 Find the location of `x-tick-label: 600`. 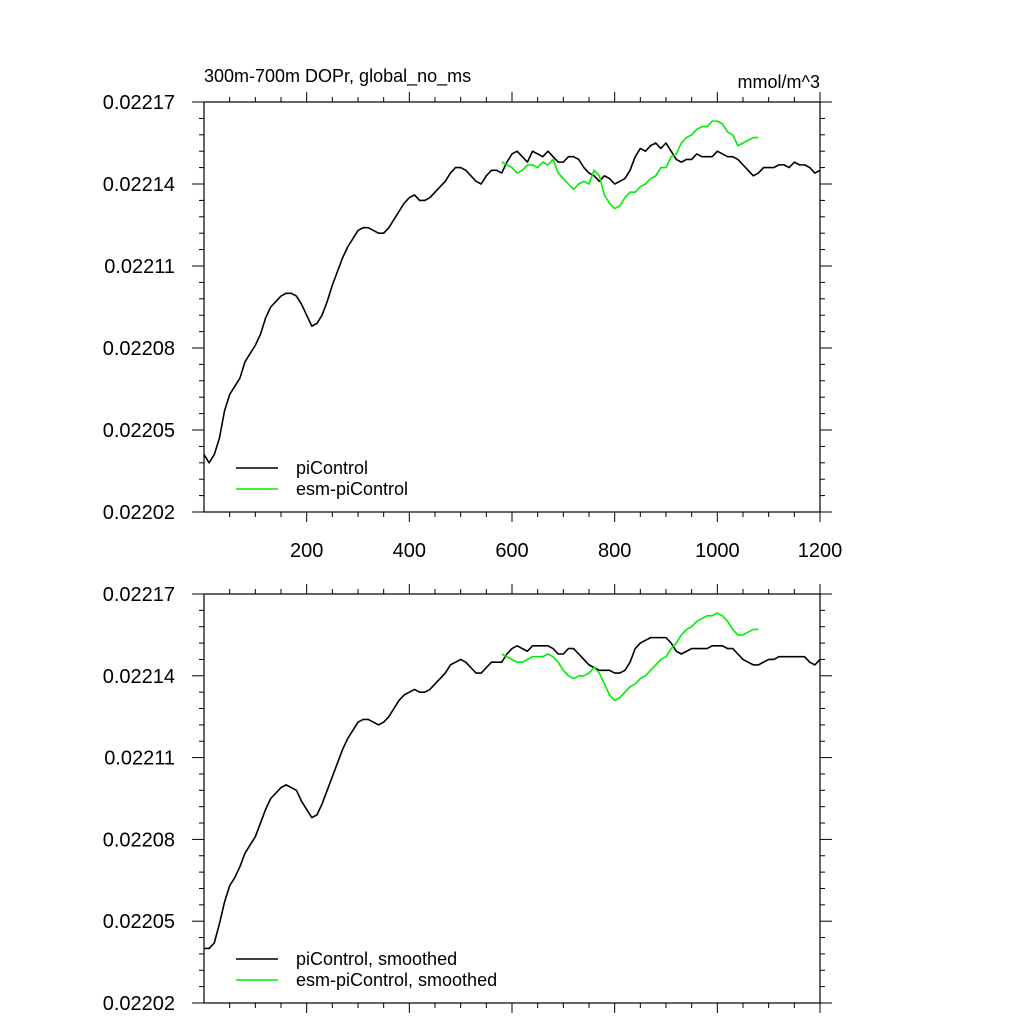

x-tick-label: 600 is located at coordinates (511, 551).